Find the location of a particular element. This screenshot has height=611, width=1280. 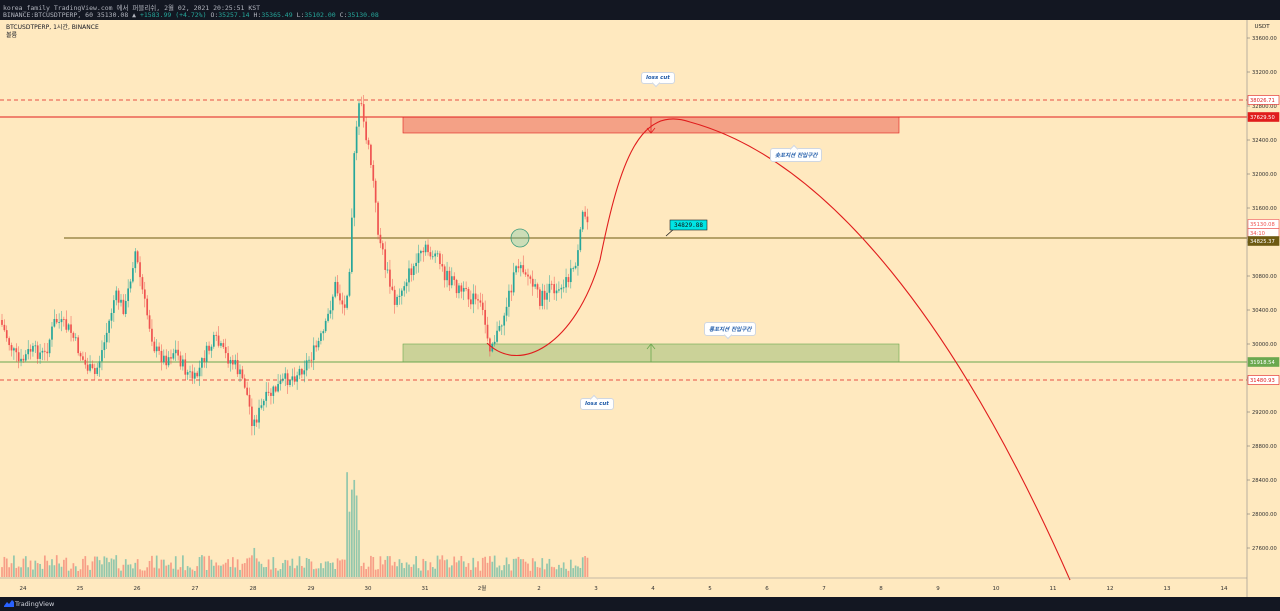

low-label: L: is located at coordinates (300, 15).